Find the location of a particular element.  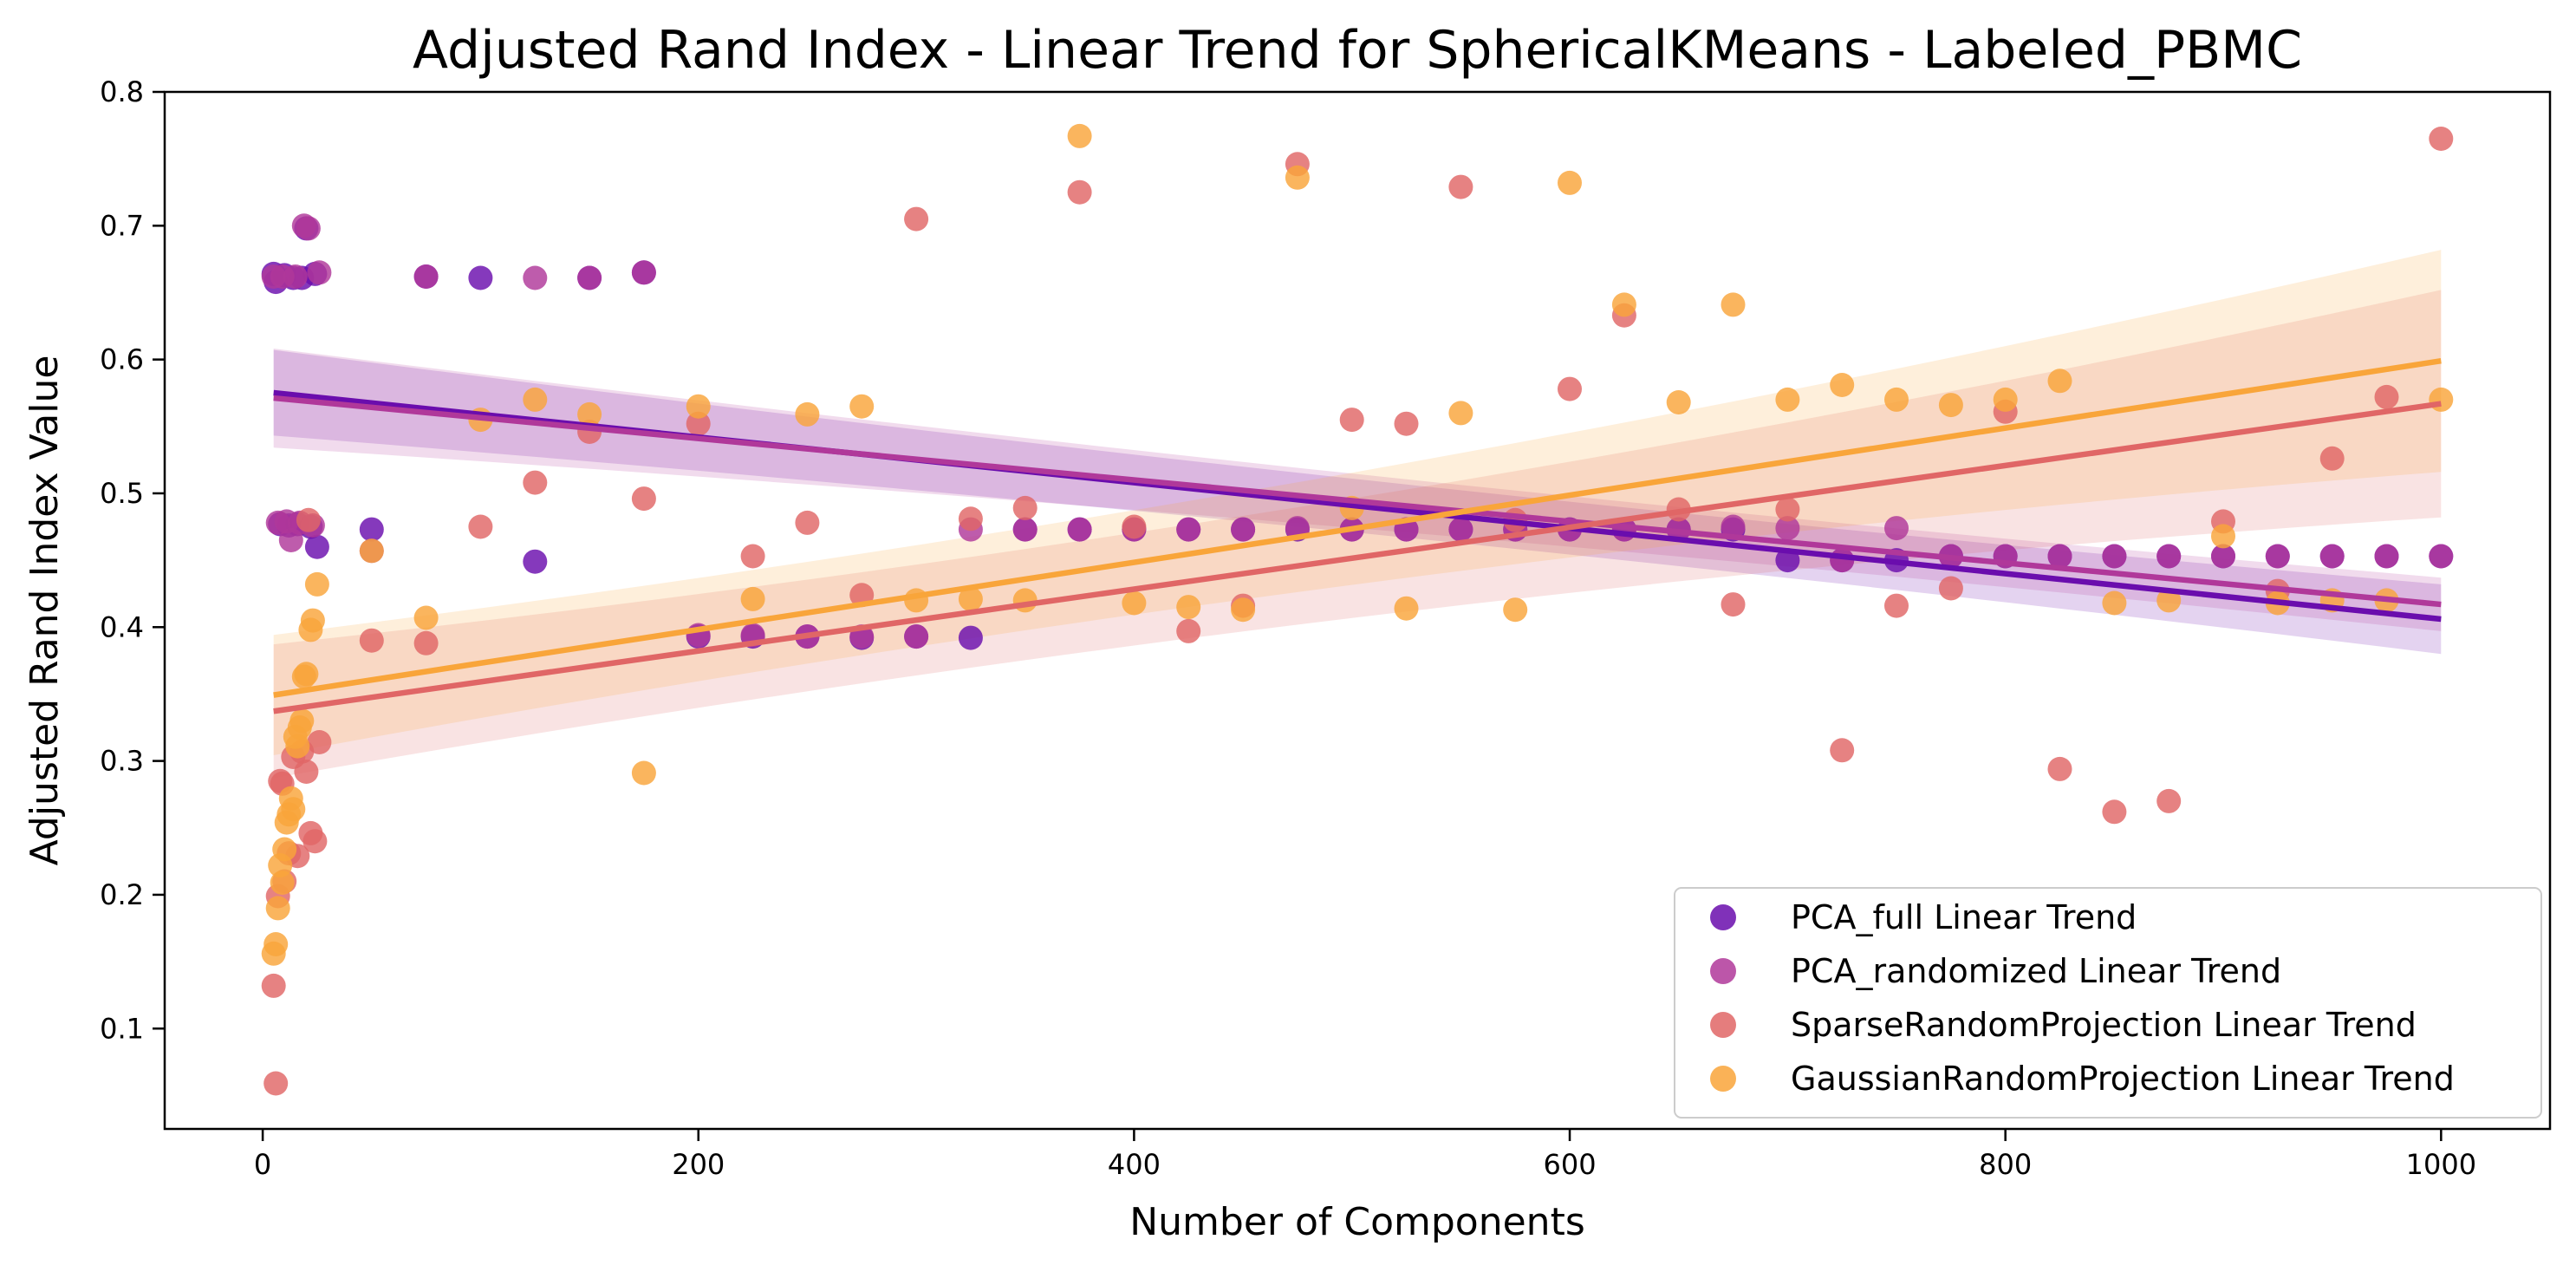

y-axis-label: Adjusted Rand Index Value is located at coordinates (45, 611).